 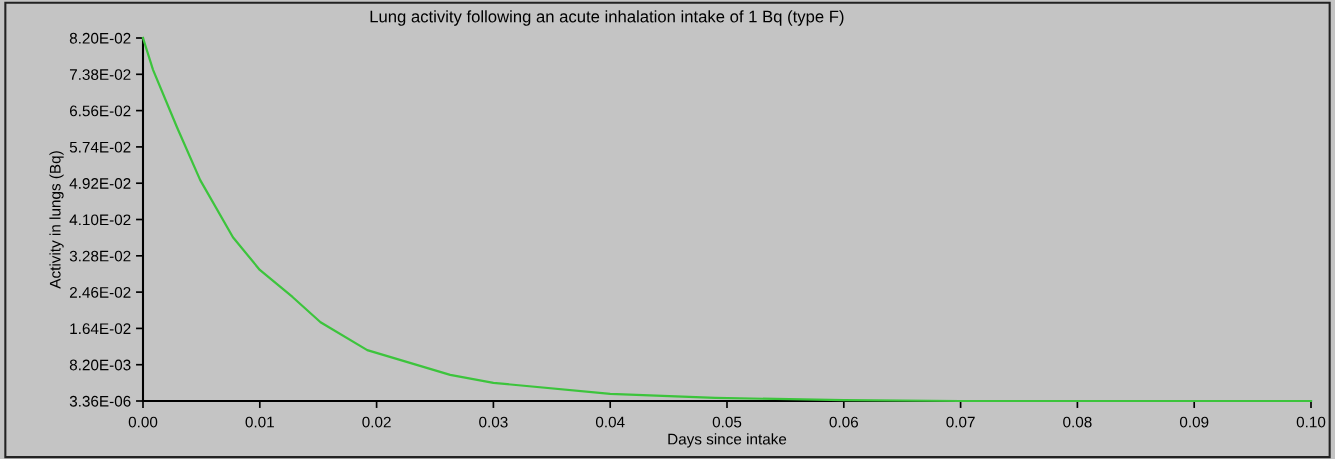 I want to click on x-tick-label: 0.05, so click(x=727, y=422).